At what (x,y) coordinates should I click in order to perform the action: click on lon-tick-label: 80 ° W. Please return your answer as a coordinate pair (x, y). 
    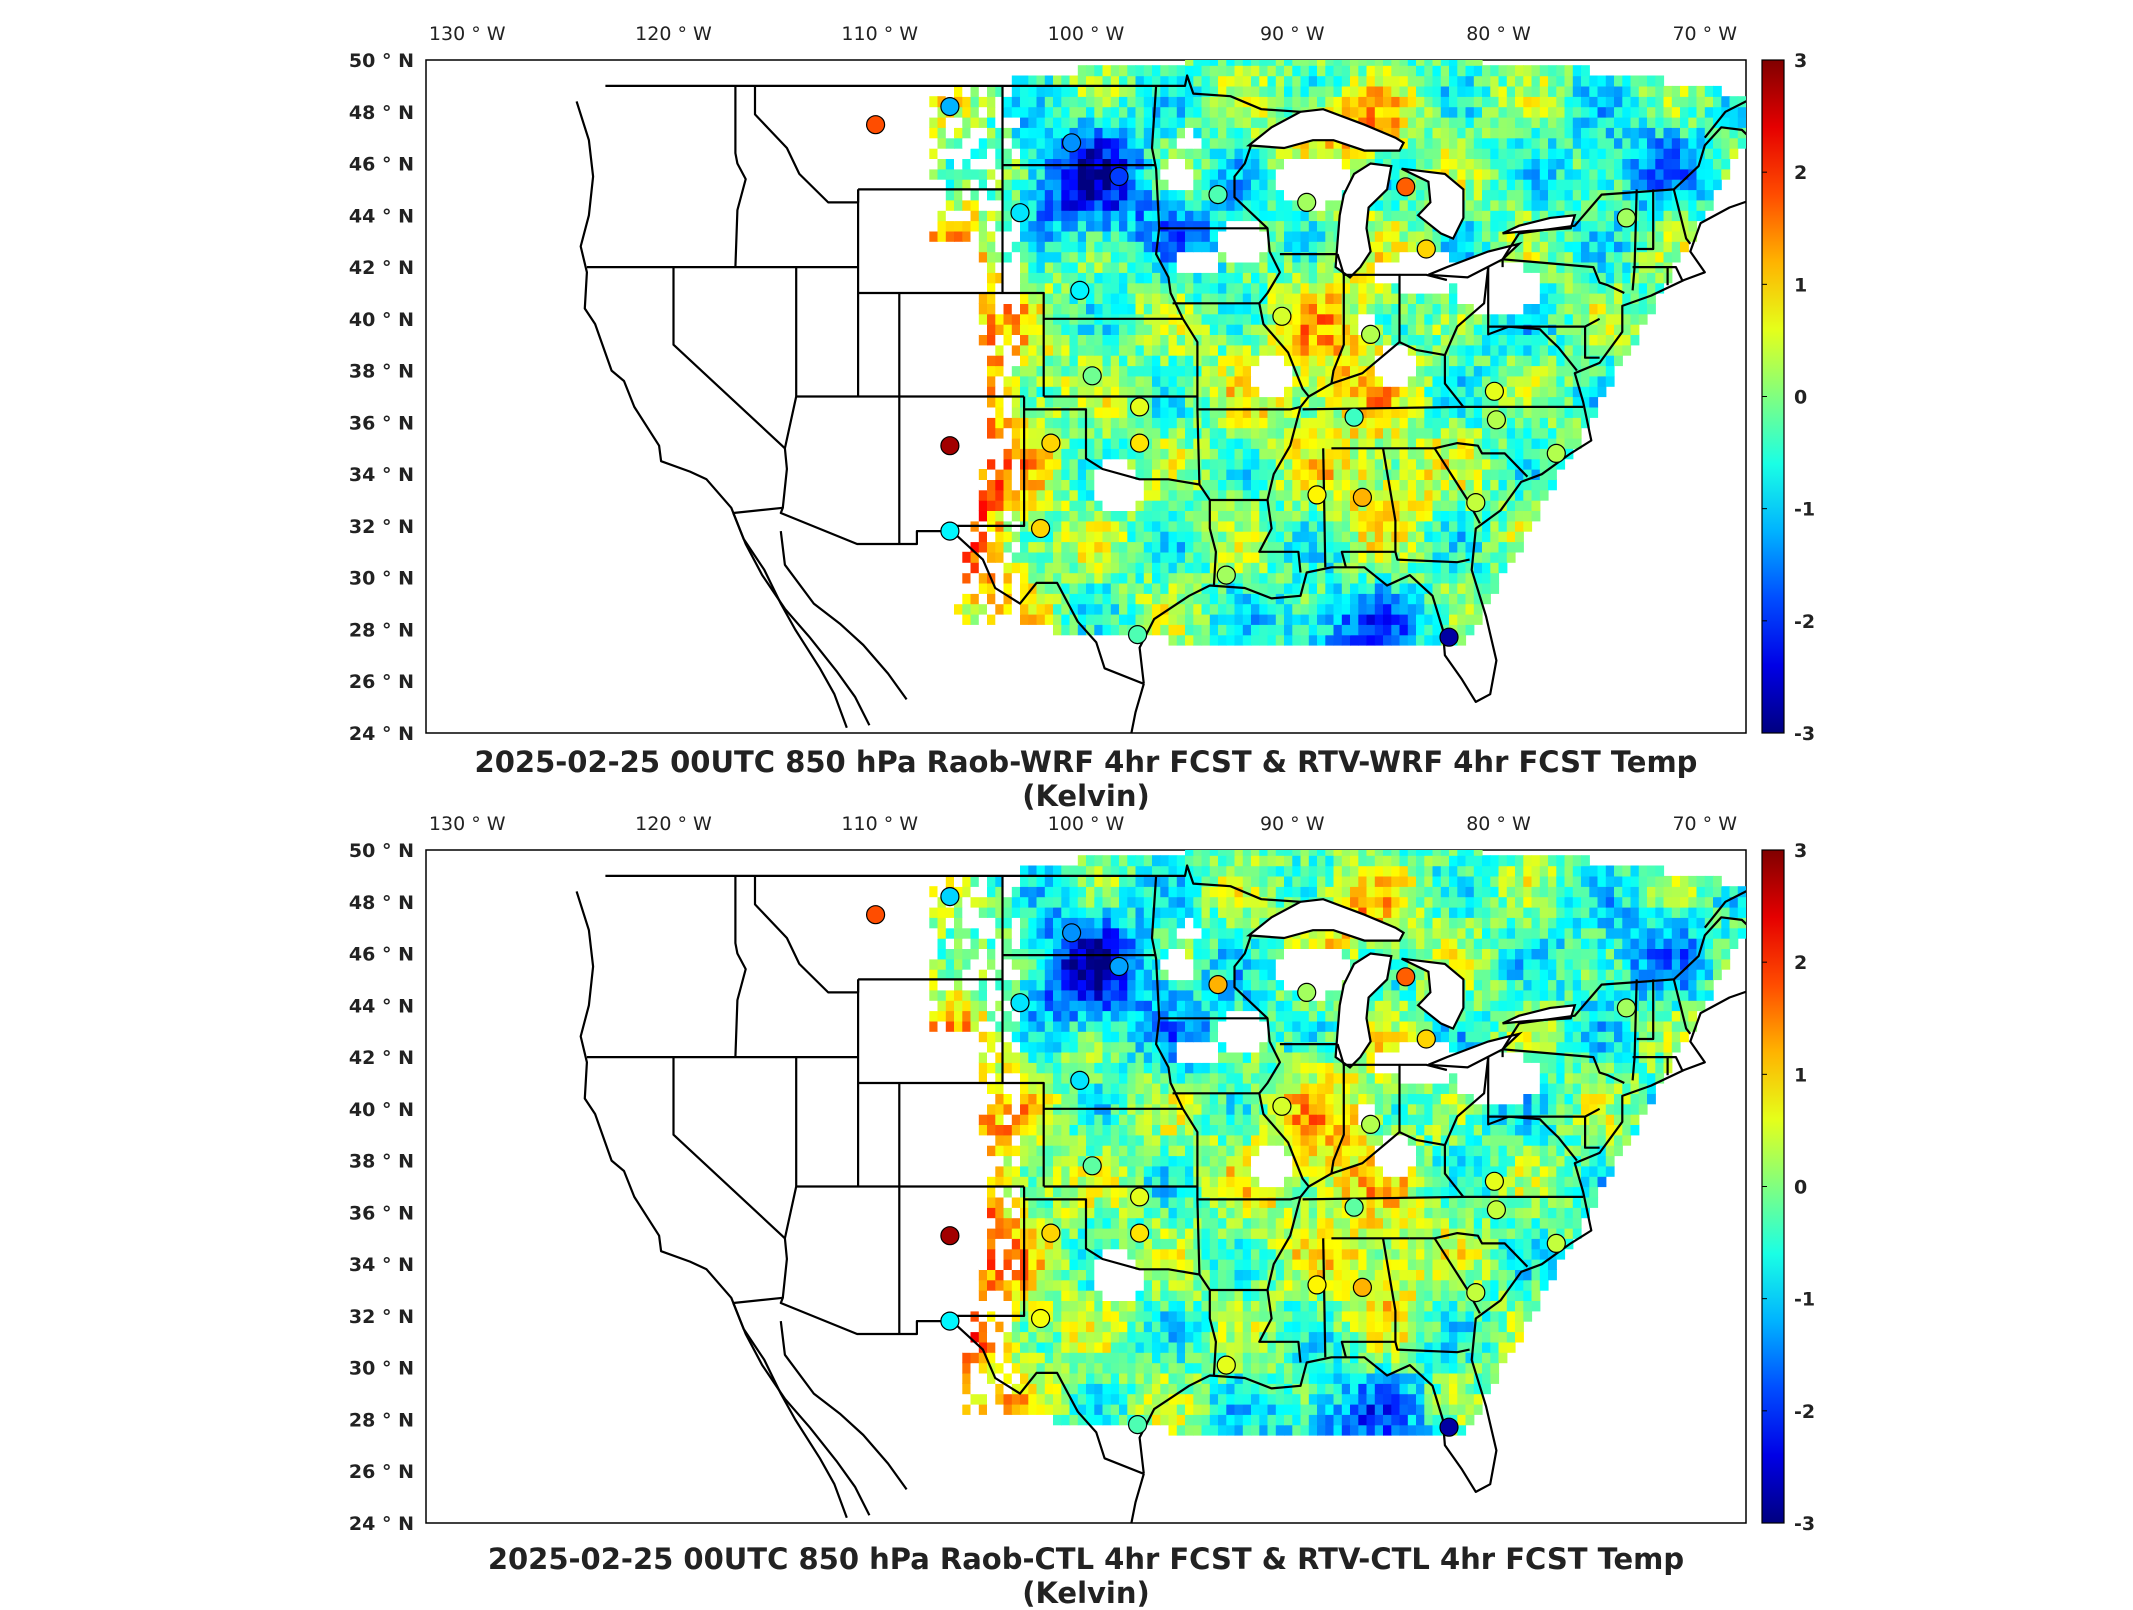
    Looking at the image, I should click on (1498, 824).